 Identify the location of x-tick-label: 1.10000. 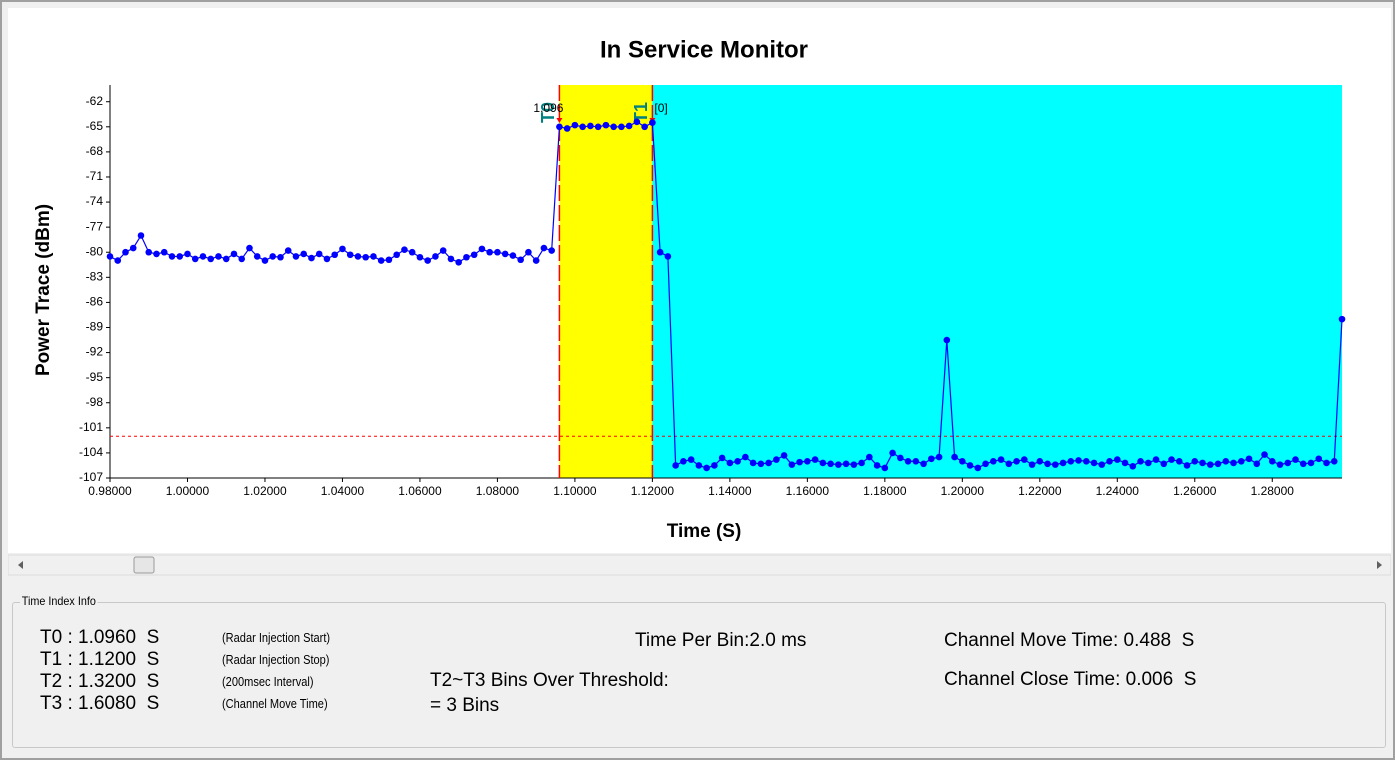
(575, 491).